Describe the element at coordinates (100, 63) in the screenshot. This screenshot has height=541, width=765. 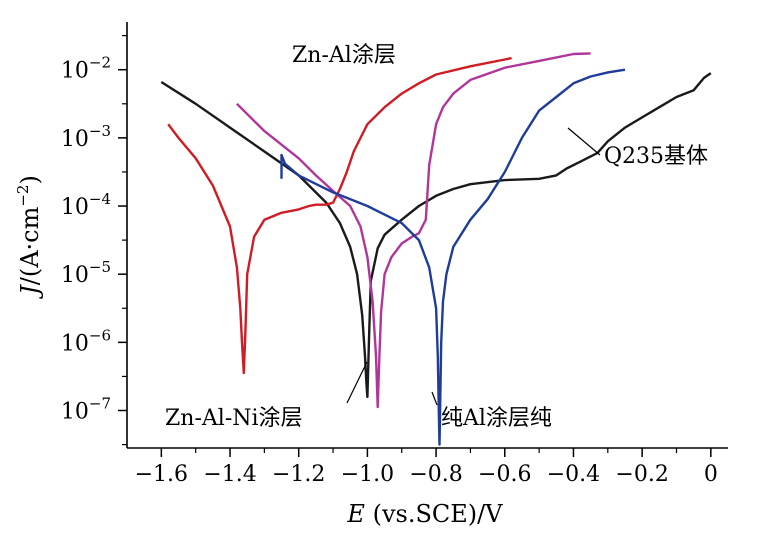
I see `y-tick-exponent: −2` at that location.